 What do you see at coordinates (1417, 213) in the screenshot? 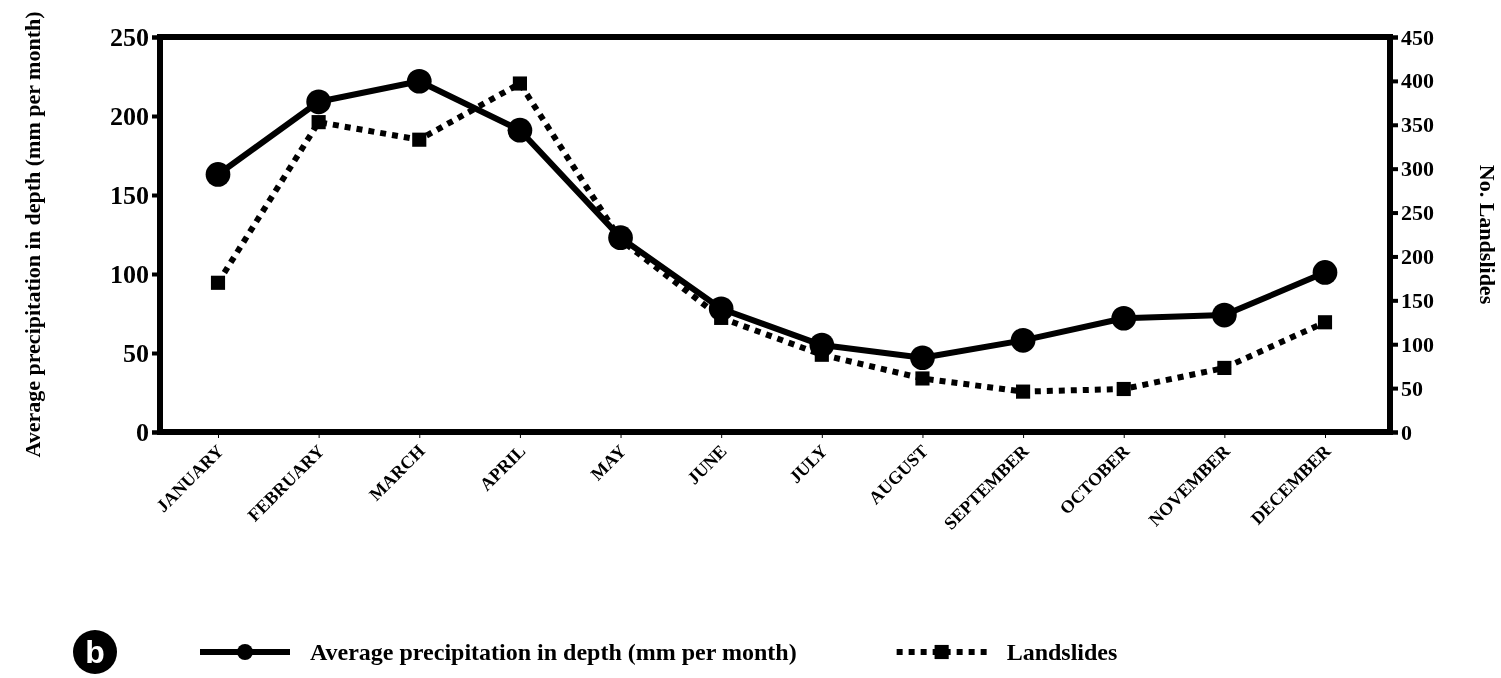
I see `y2-tick-label: 250` at bounding box center [1417, 213].